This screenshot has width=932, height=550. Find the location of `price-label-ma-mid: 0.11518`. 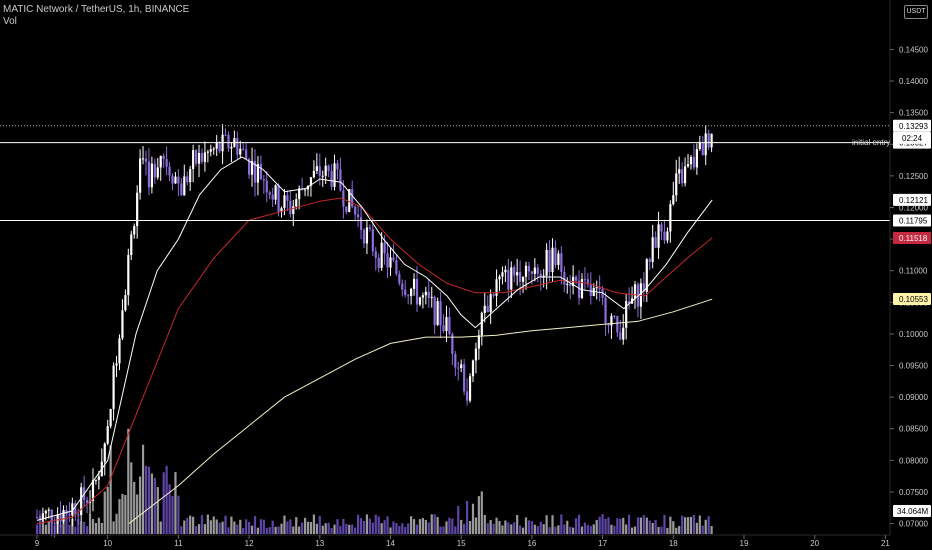

price-label-ma-mid: 0.11518 is located at coordinates (913, 238).